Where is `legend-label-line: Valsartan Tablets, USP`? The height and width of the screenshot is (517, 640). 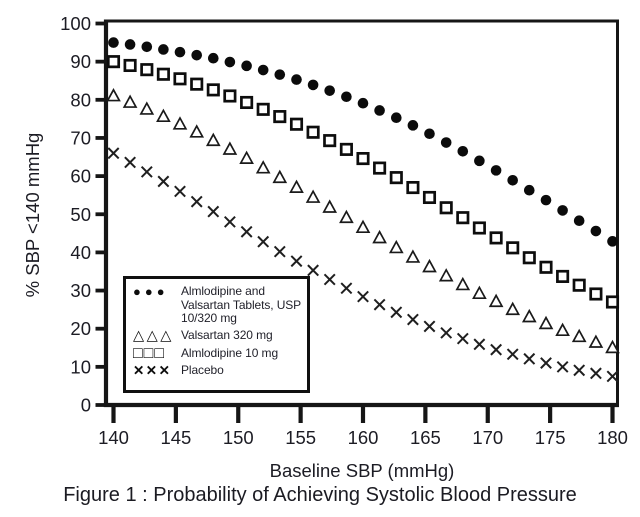
legend-label-line: Valsartan Tablets, USP is located at coordinates (241, 304).